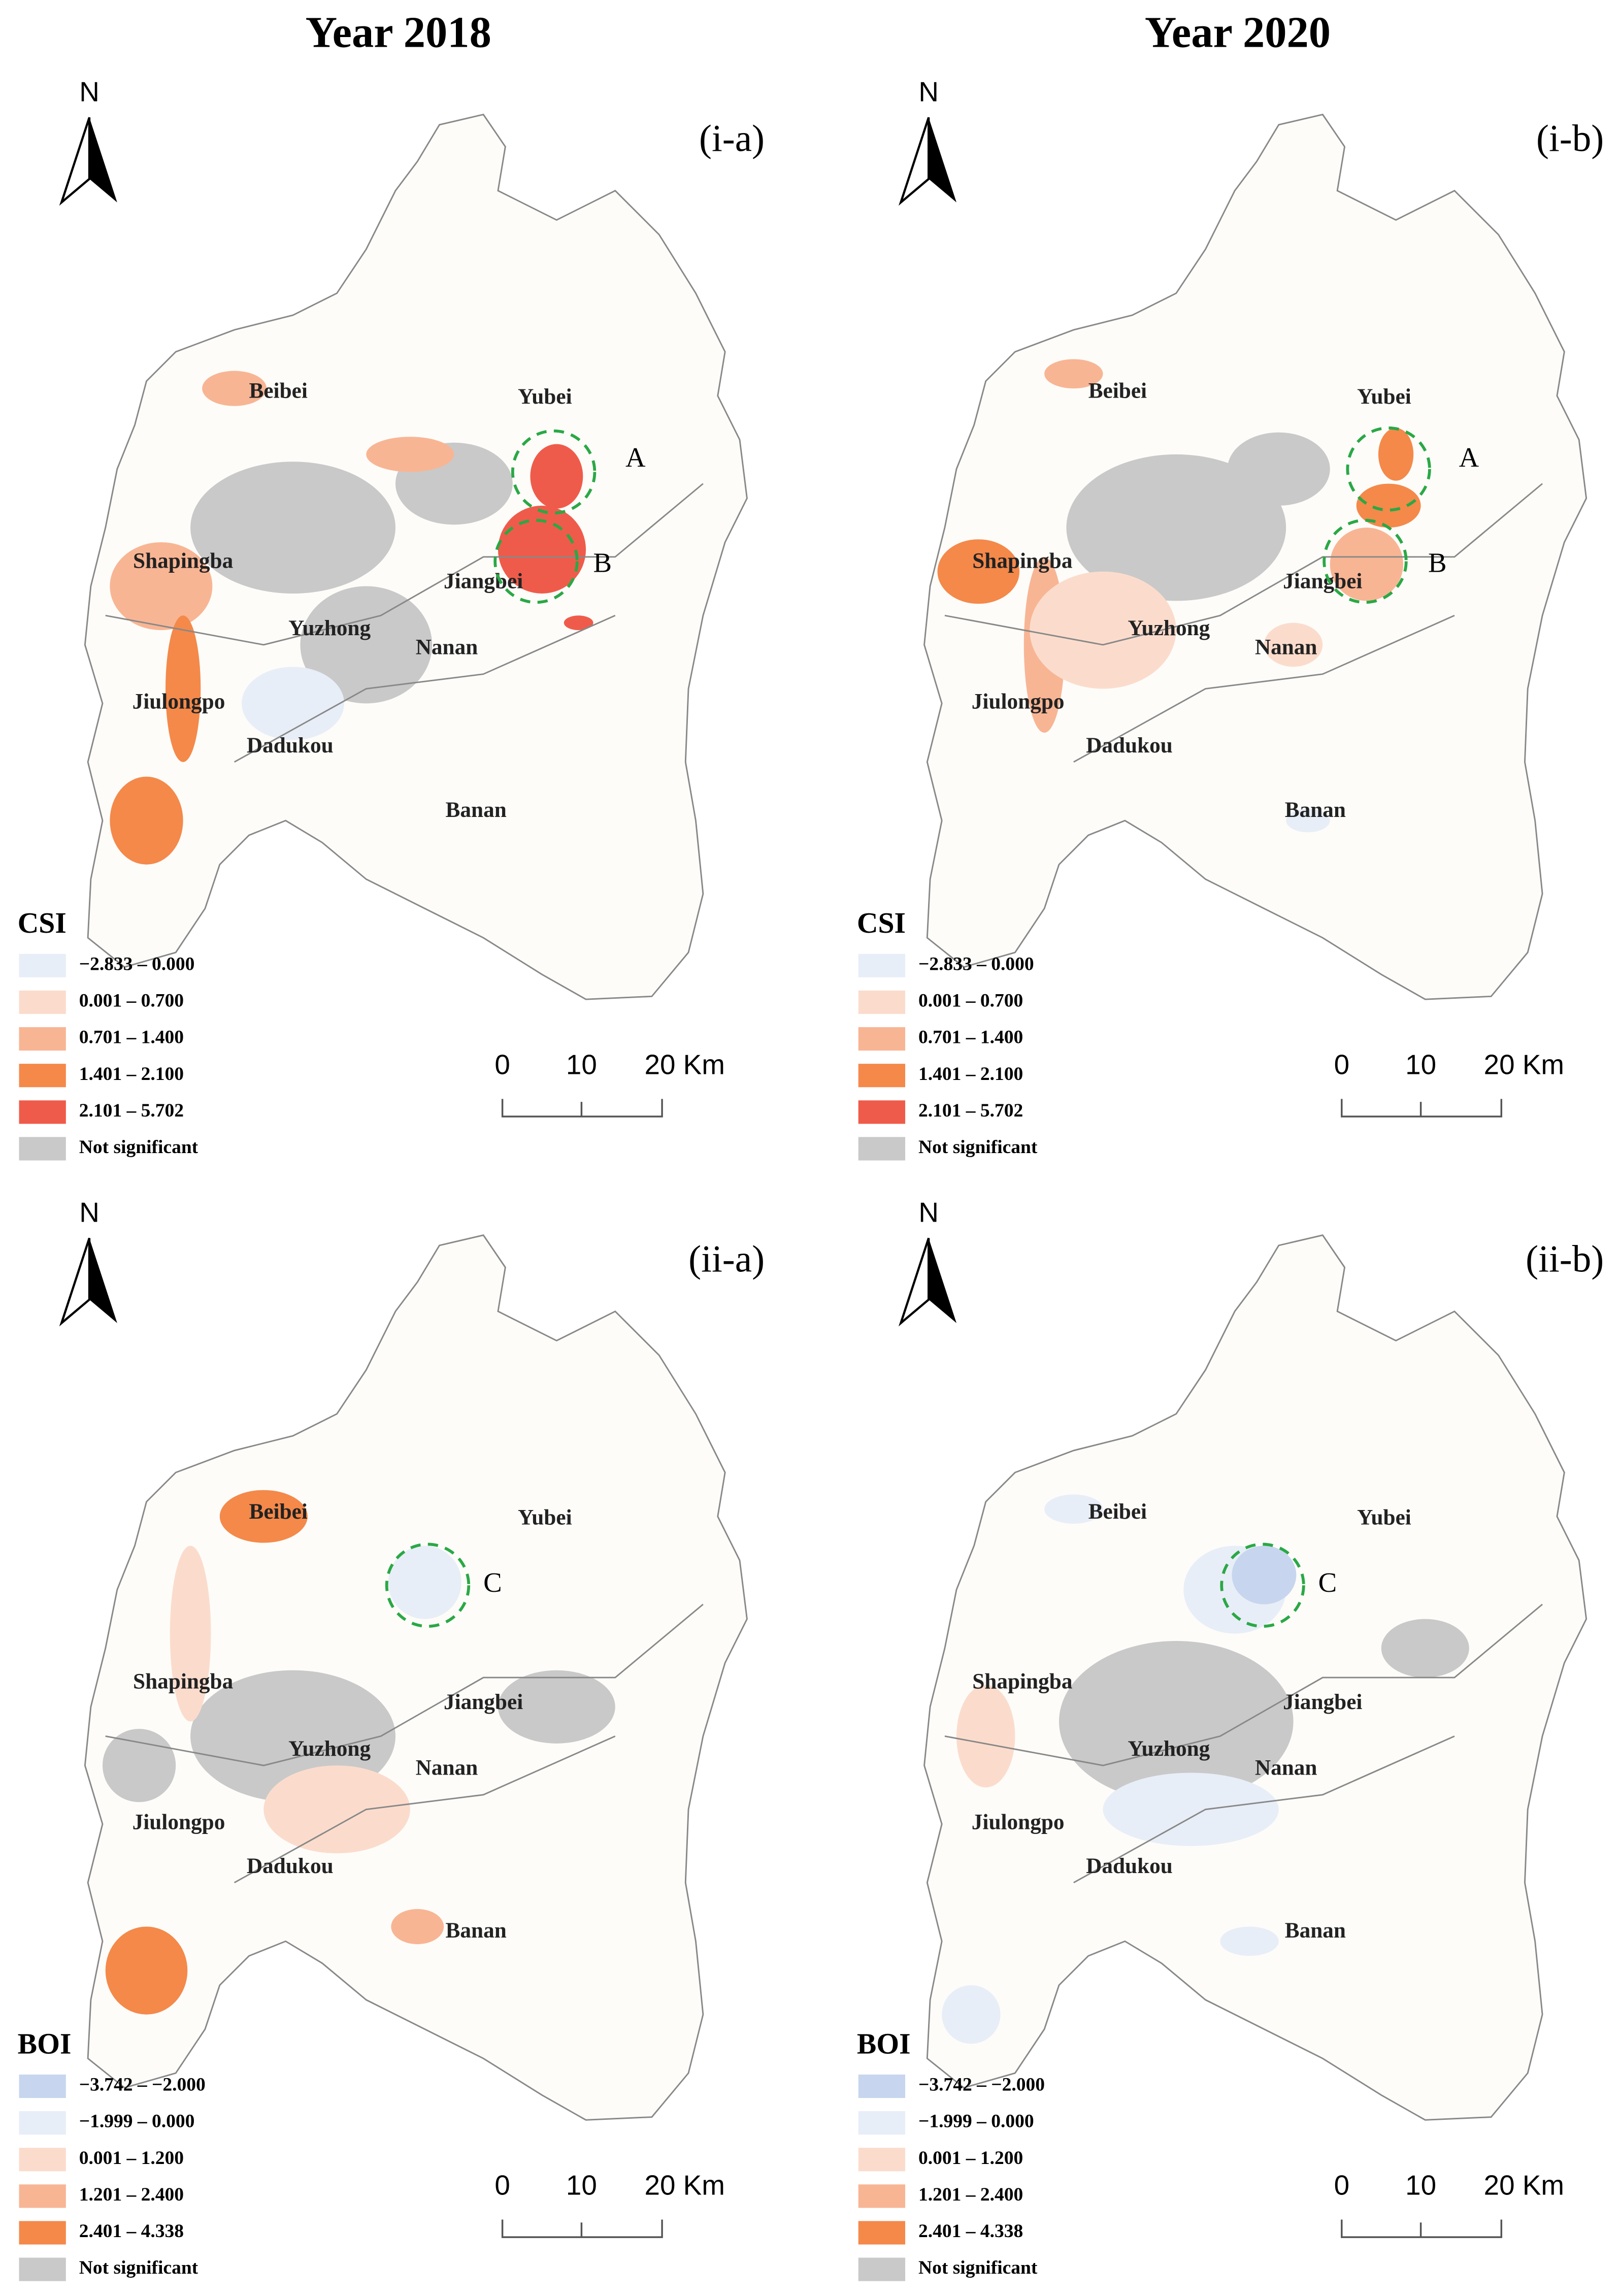 The image size is (1620, 2296). What do you see at coordinates (970, 1074) in the screenshot?
I see `legend-label: 1.401 – 2.100` at bounding box center [970, 1074].